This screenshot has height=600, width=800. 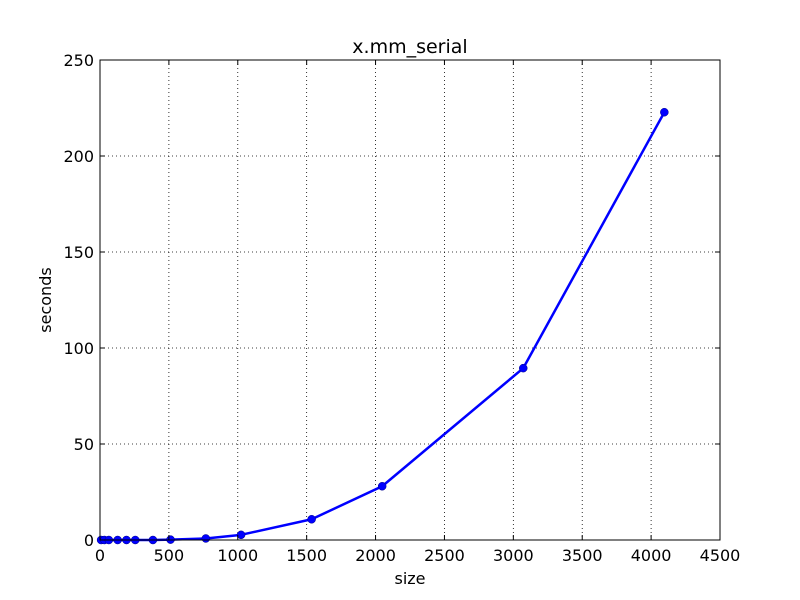 I want to click on x-tick-label: 1000, so click(x=237, y=555).